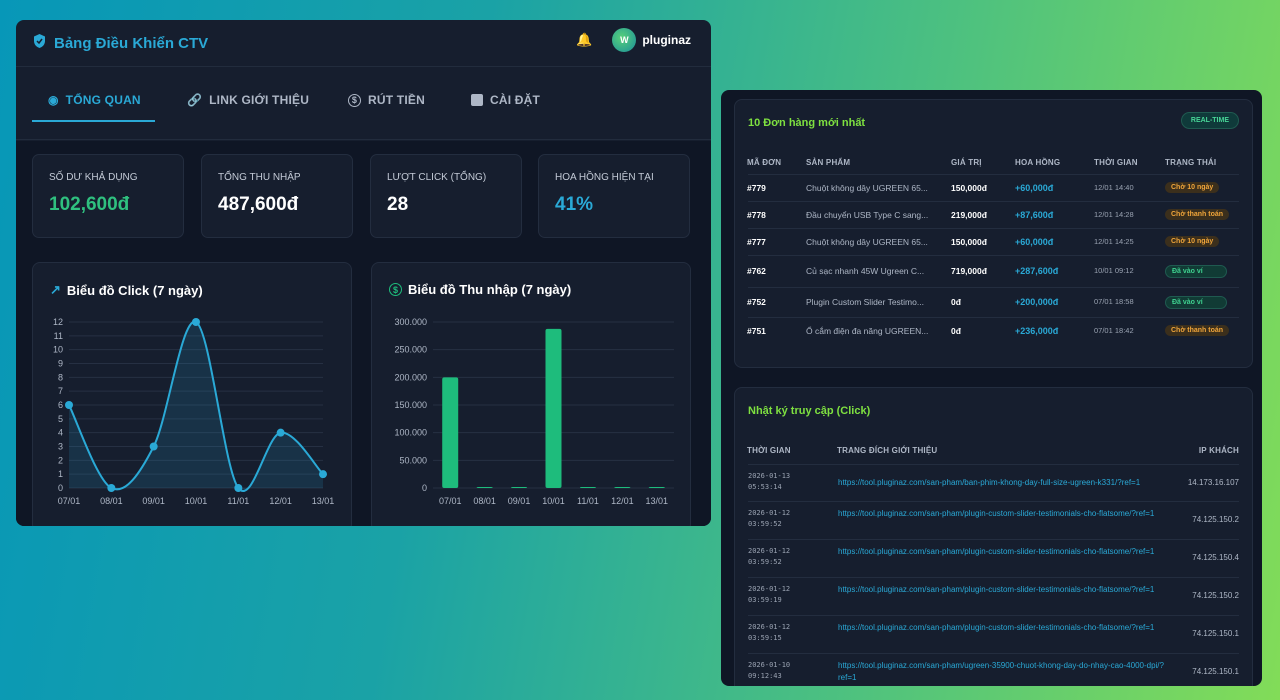  What do you see at coordinates (1197, 214) in the screenshot?
I see `status-badge: Chờ thanh toán` at bounding box center [1197, 214].